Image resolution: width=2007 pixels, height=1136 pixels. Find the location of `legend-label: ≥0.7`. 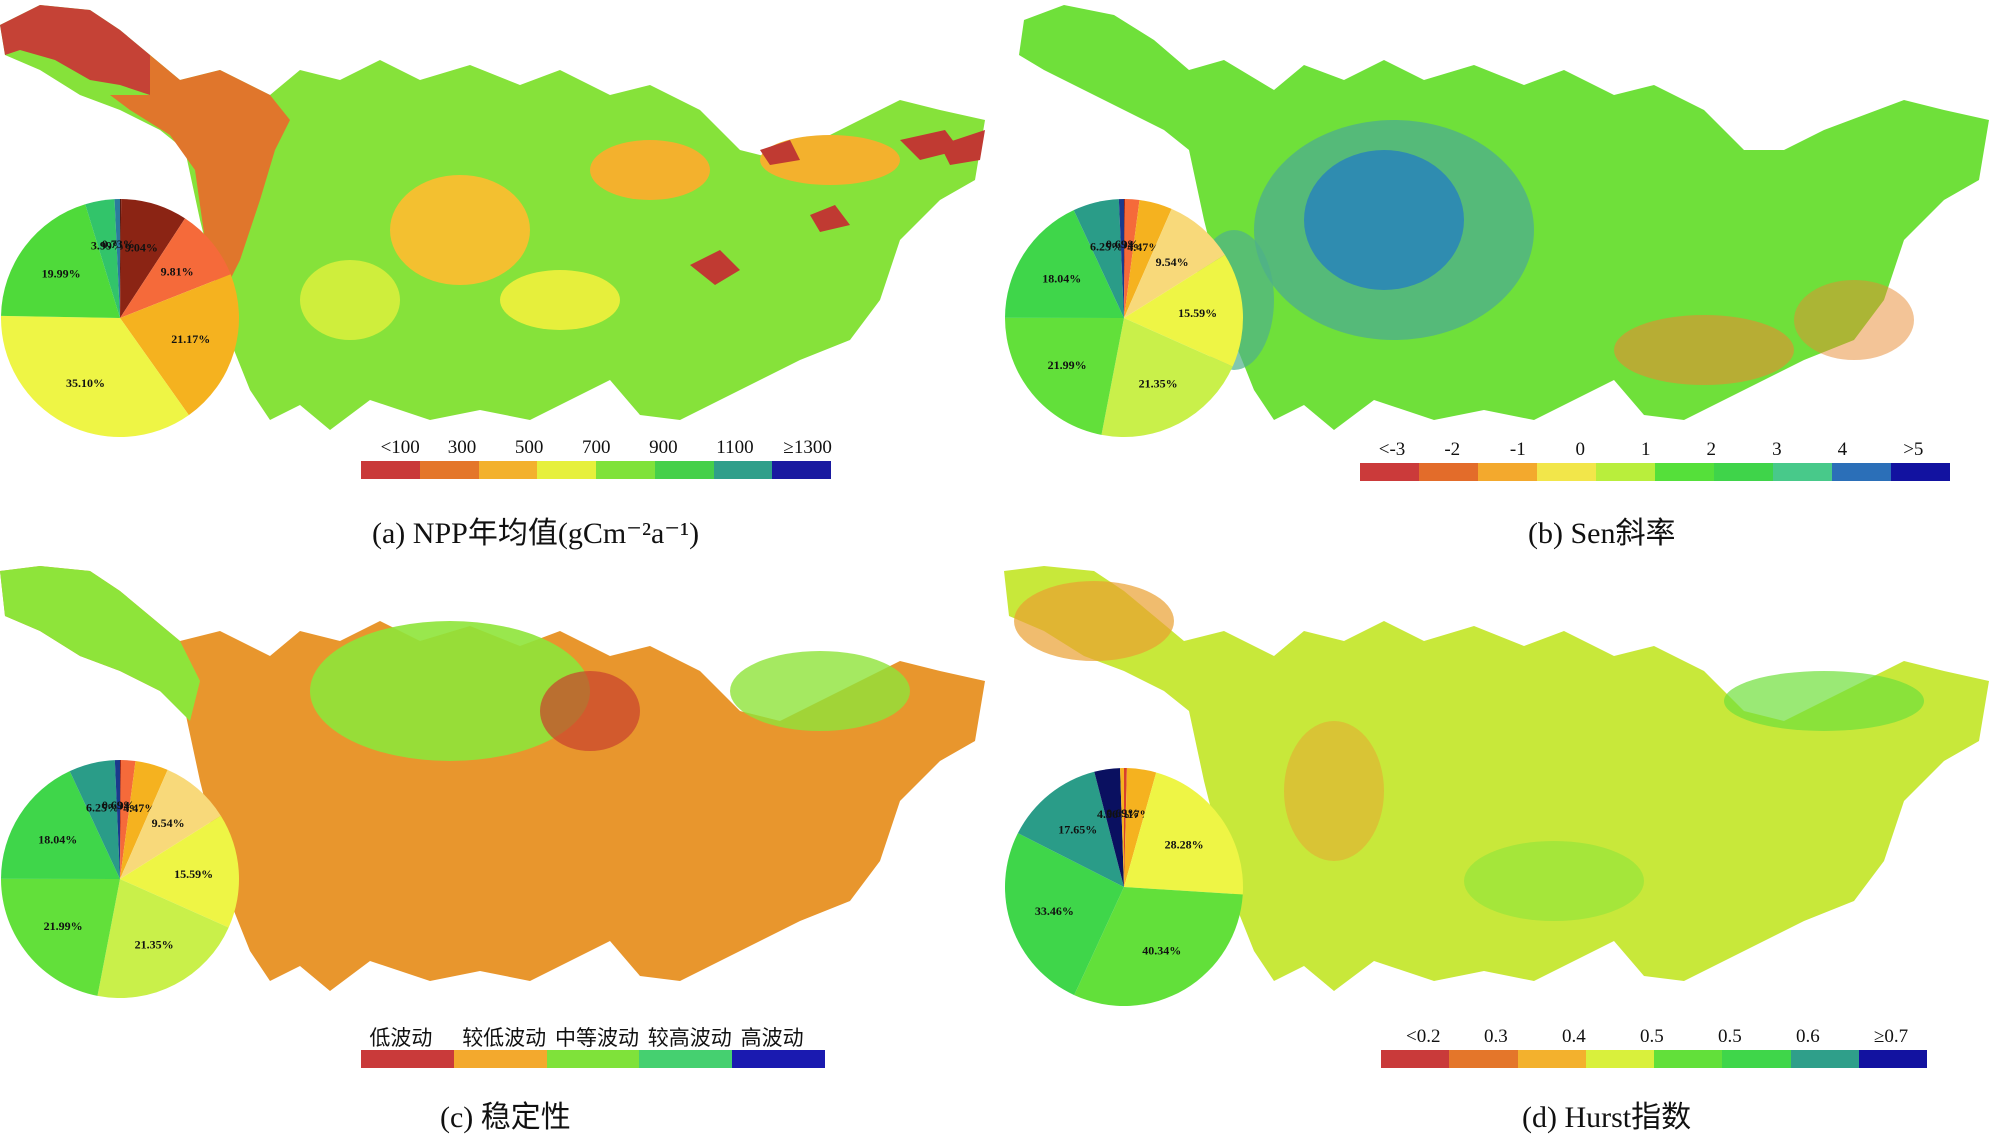

legend-label: ≥0.7 is located at coordinates (1891, 1036).